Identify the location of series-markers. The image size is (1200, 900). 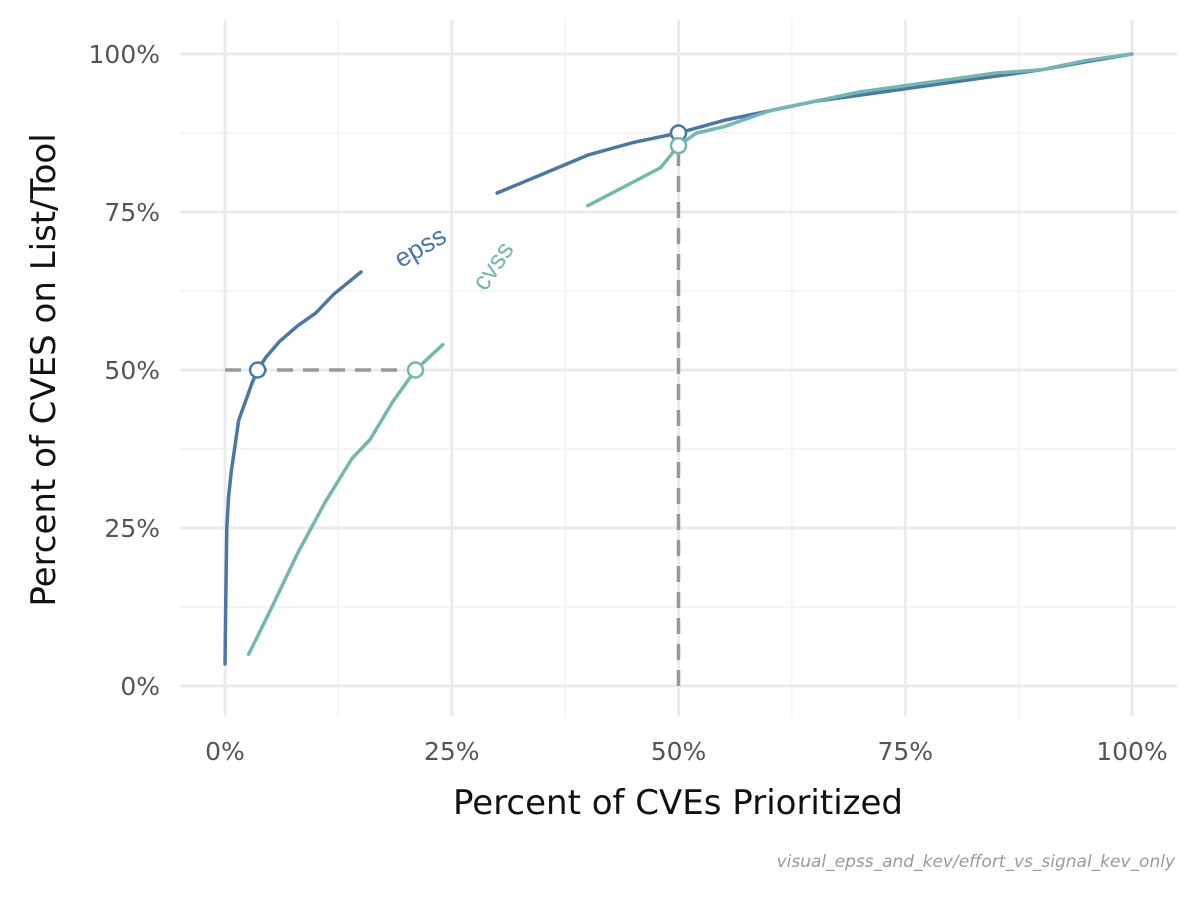
(468, 251).